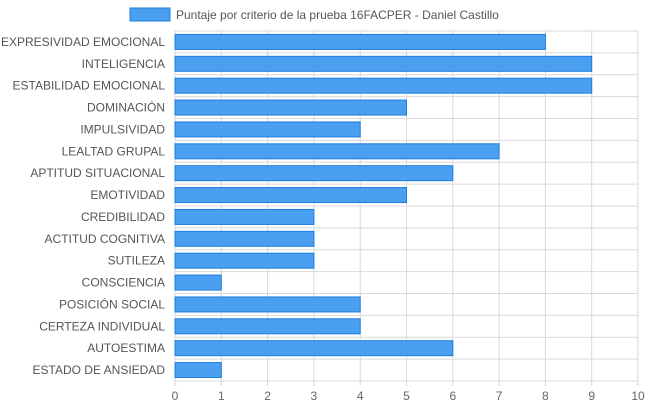 This screenshot has height=410, width=648. Describe the element at coordinates (591, 396) in the screenshot. I see `x-tick-label: 9` at that location.